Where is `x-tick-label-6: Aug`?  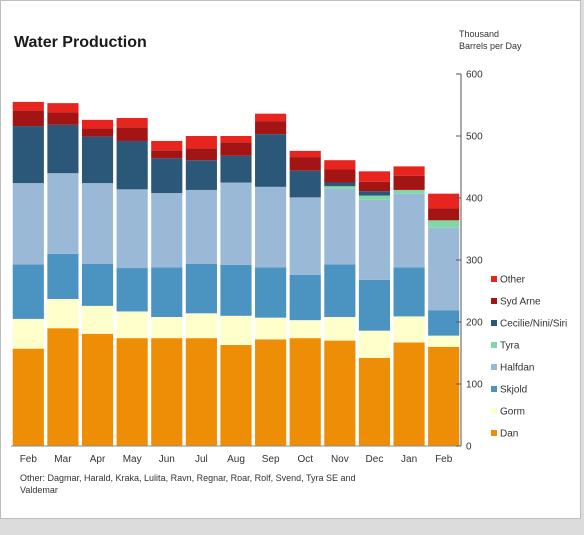
x-tick-label-6: Aug is located at coordinates (236, 459).